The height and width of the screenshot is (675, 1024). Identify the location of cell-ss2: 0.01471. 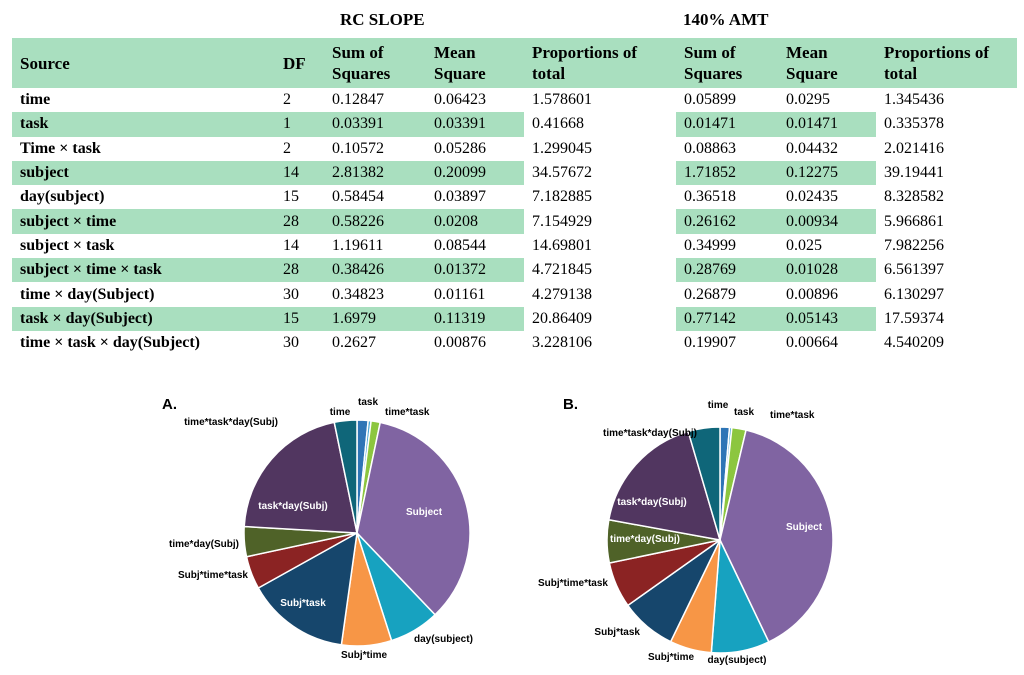
(727, 124).